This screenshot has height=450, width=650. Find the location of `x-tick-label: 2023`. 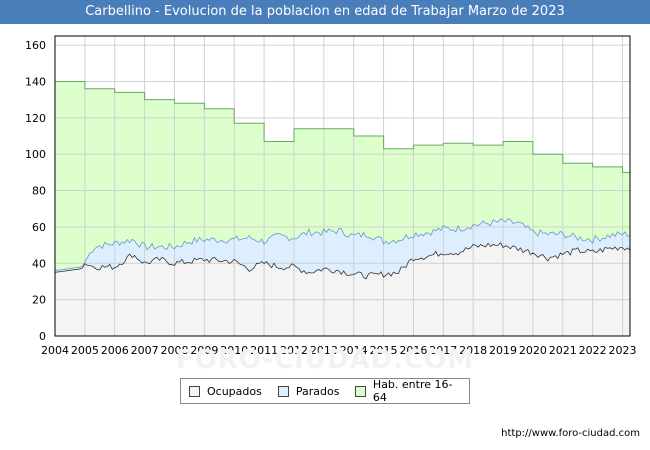

x-tick-label: 2023 is located at coordinates (623, 350).